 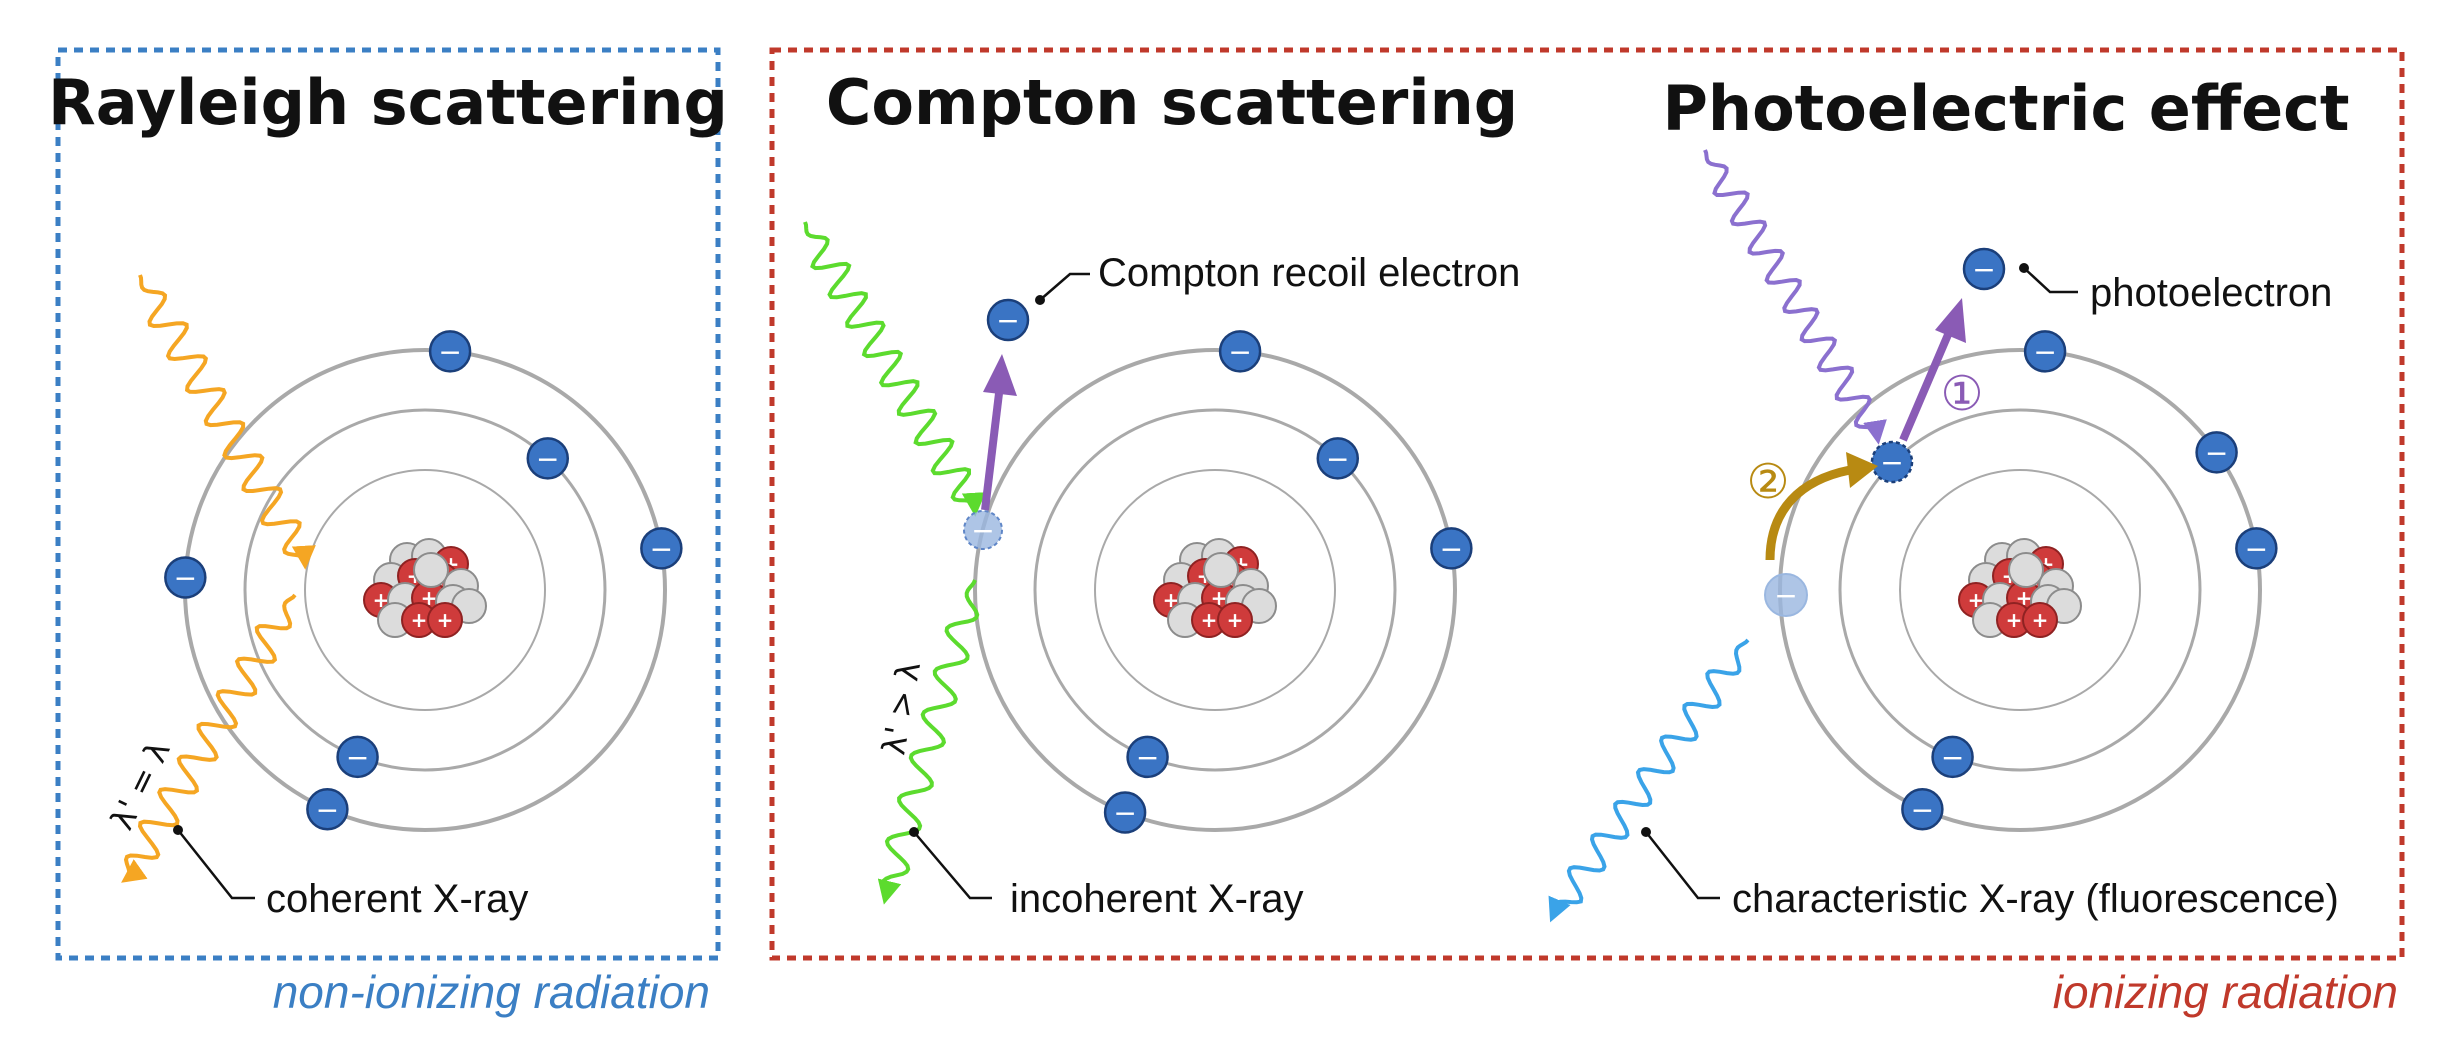 I want to click on photoelectron-arrow, so click(x=1926, y=385).